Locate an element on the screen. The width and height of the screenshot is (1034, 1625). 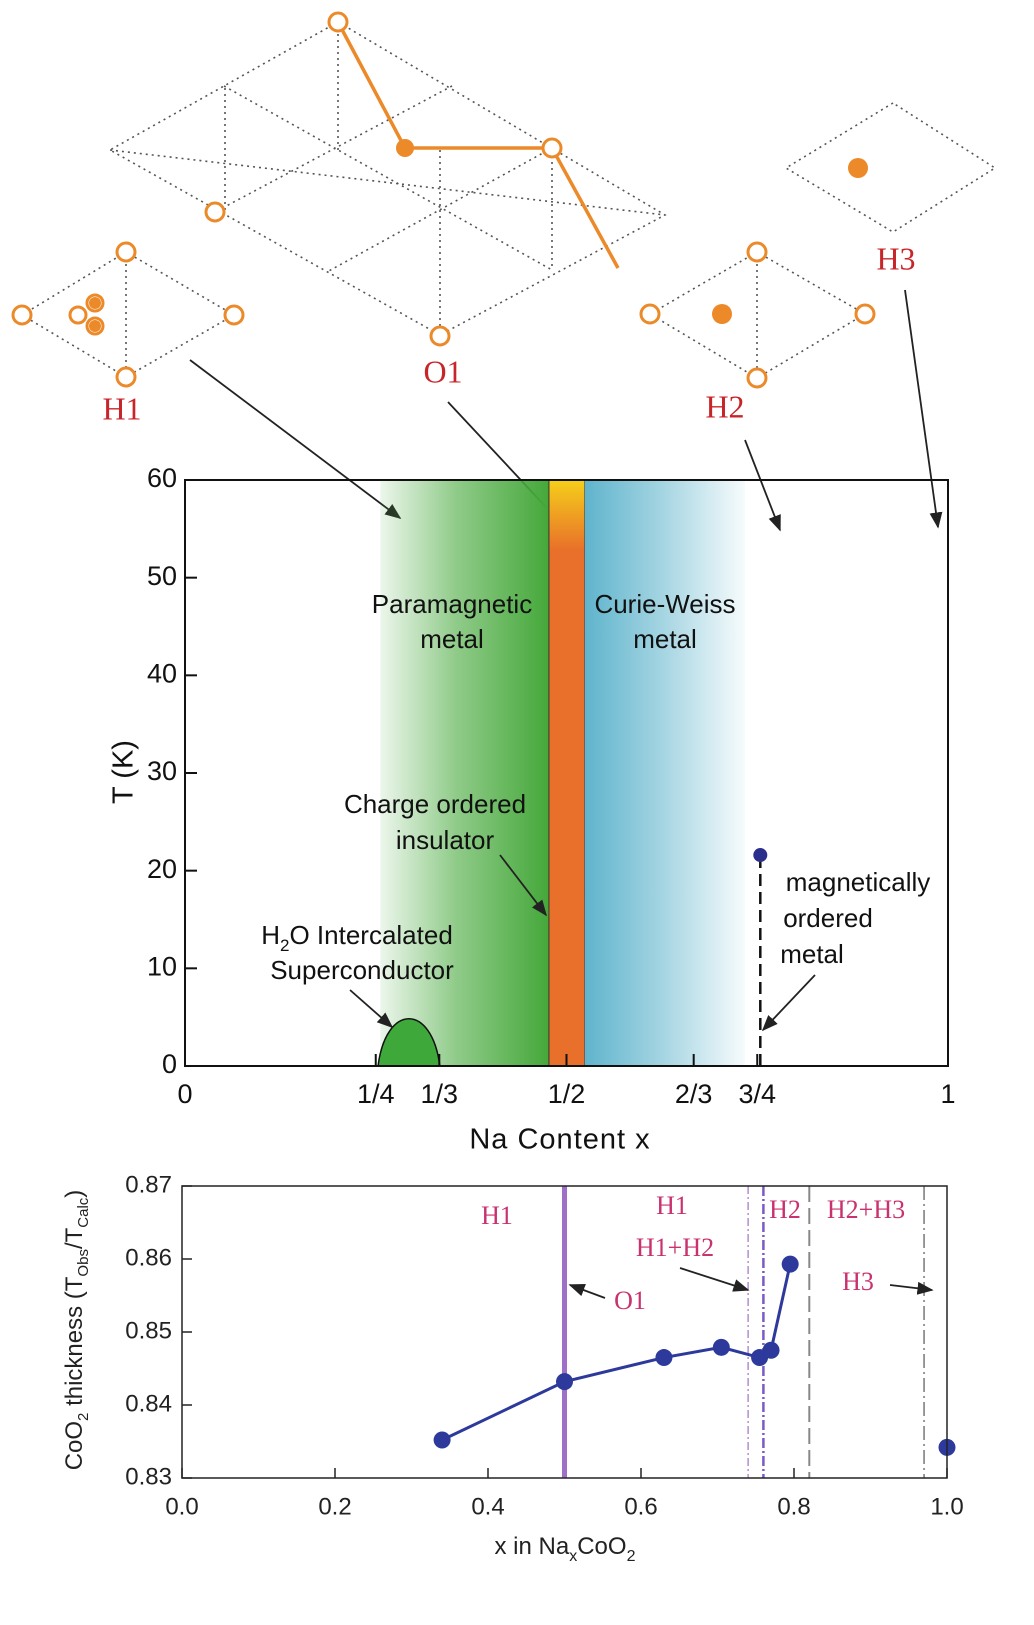
phase-annotation: H1+H2 is located at coordinates (675, 1247).